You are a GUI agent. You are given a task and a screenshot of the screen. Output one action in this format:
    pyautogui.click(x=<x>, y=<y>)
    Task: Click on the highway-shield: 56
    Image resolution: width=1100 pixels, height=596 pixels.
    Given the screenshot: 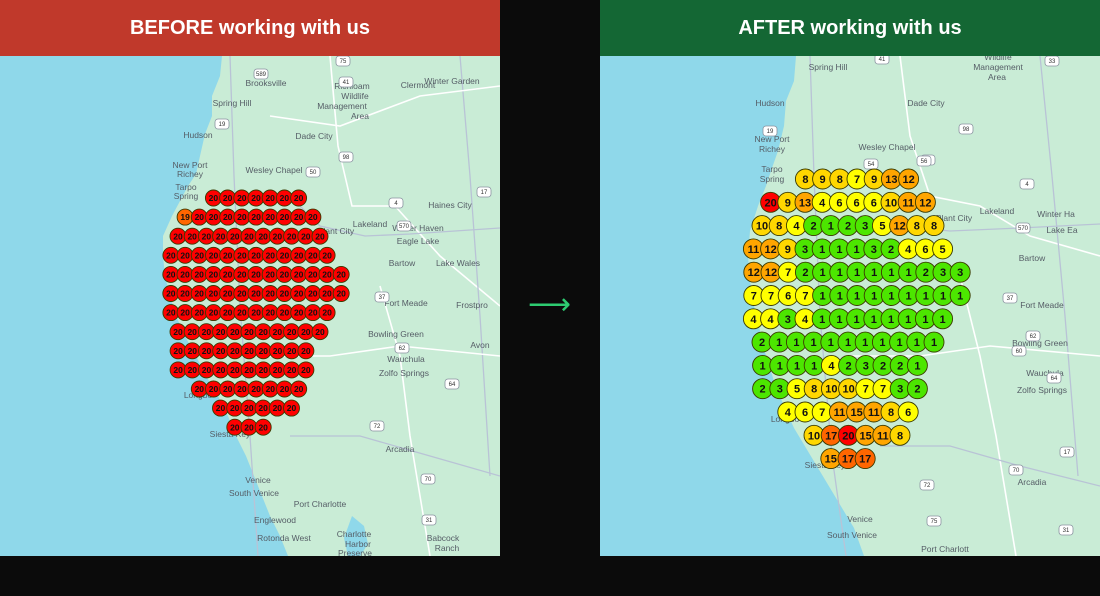 What is the action you would take?
    pyautogui.click(x=924, y=161)
    